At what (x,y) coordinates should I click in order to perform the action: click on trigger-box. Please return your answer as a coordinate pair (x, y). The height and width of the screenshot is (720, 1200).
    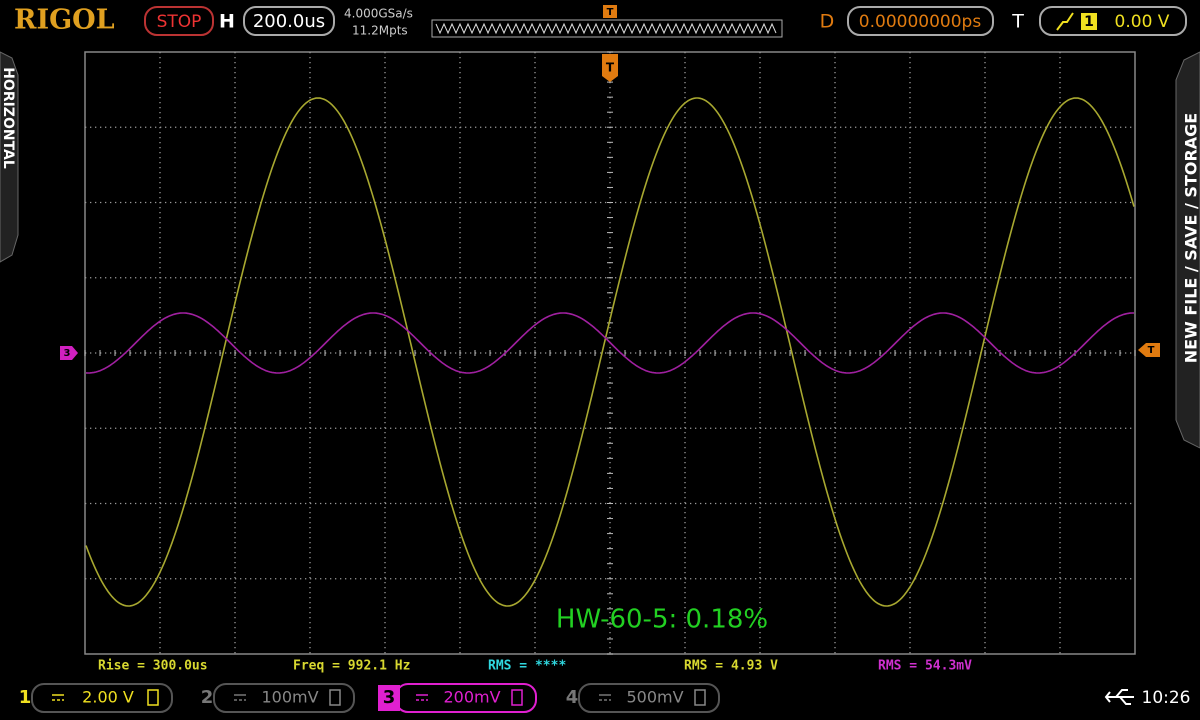
    Looking at the image, I should click on (1113, 21).